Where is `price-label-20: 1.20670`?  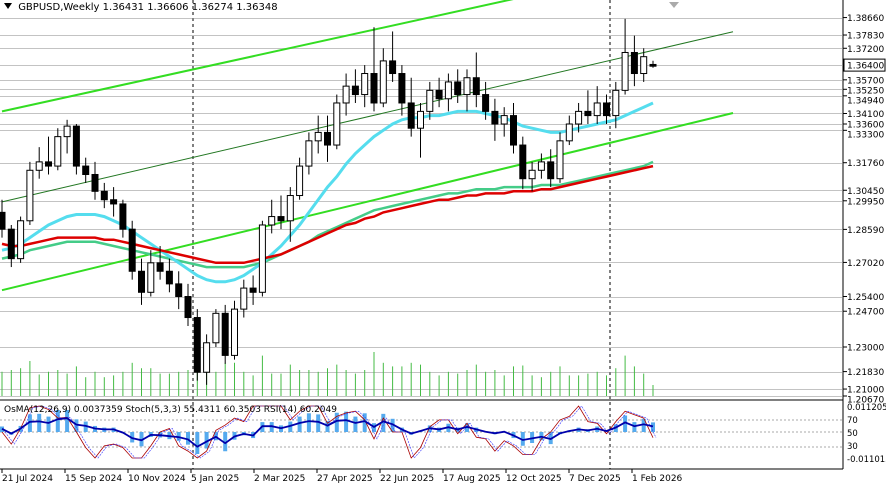 price-label-20: 1.20670 is located at coordinates (865, 401).